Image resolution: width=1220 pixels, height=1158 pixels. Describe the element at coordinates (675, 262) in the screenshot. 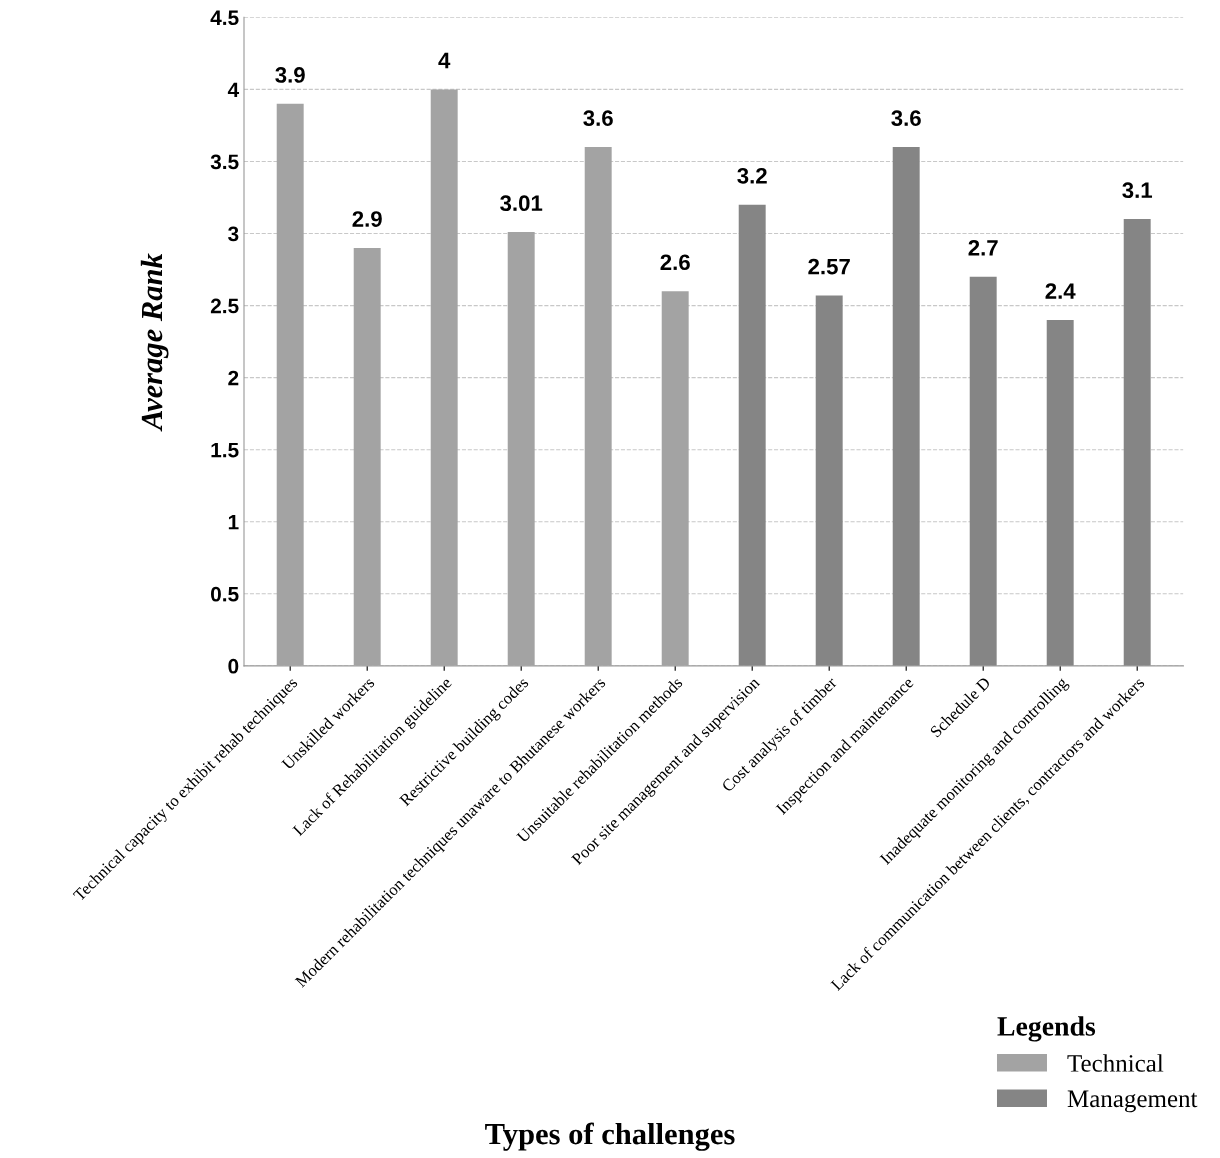

I see `data-label: 2.6` at that location.